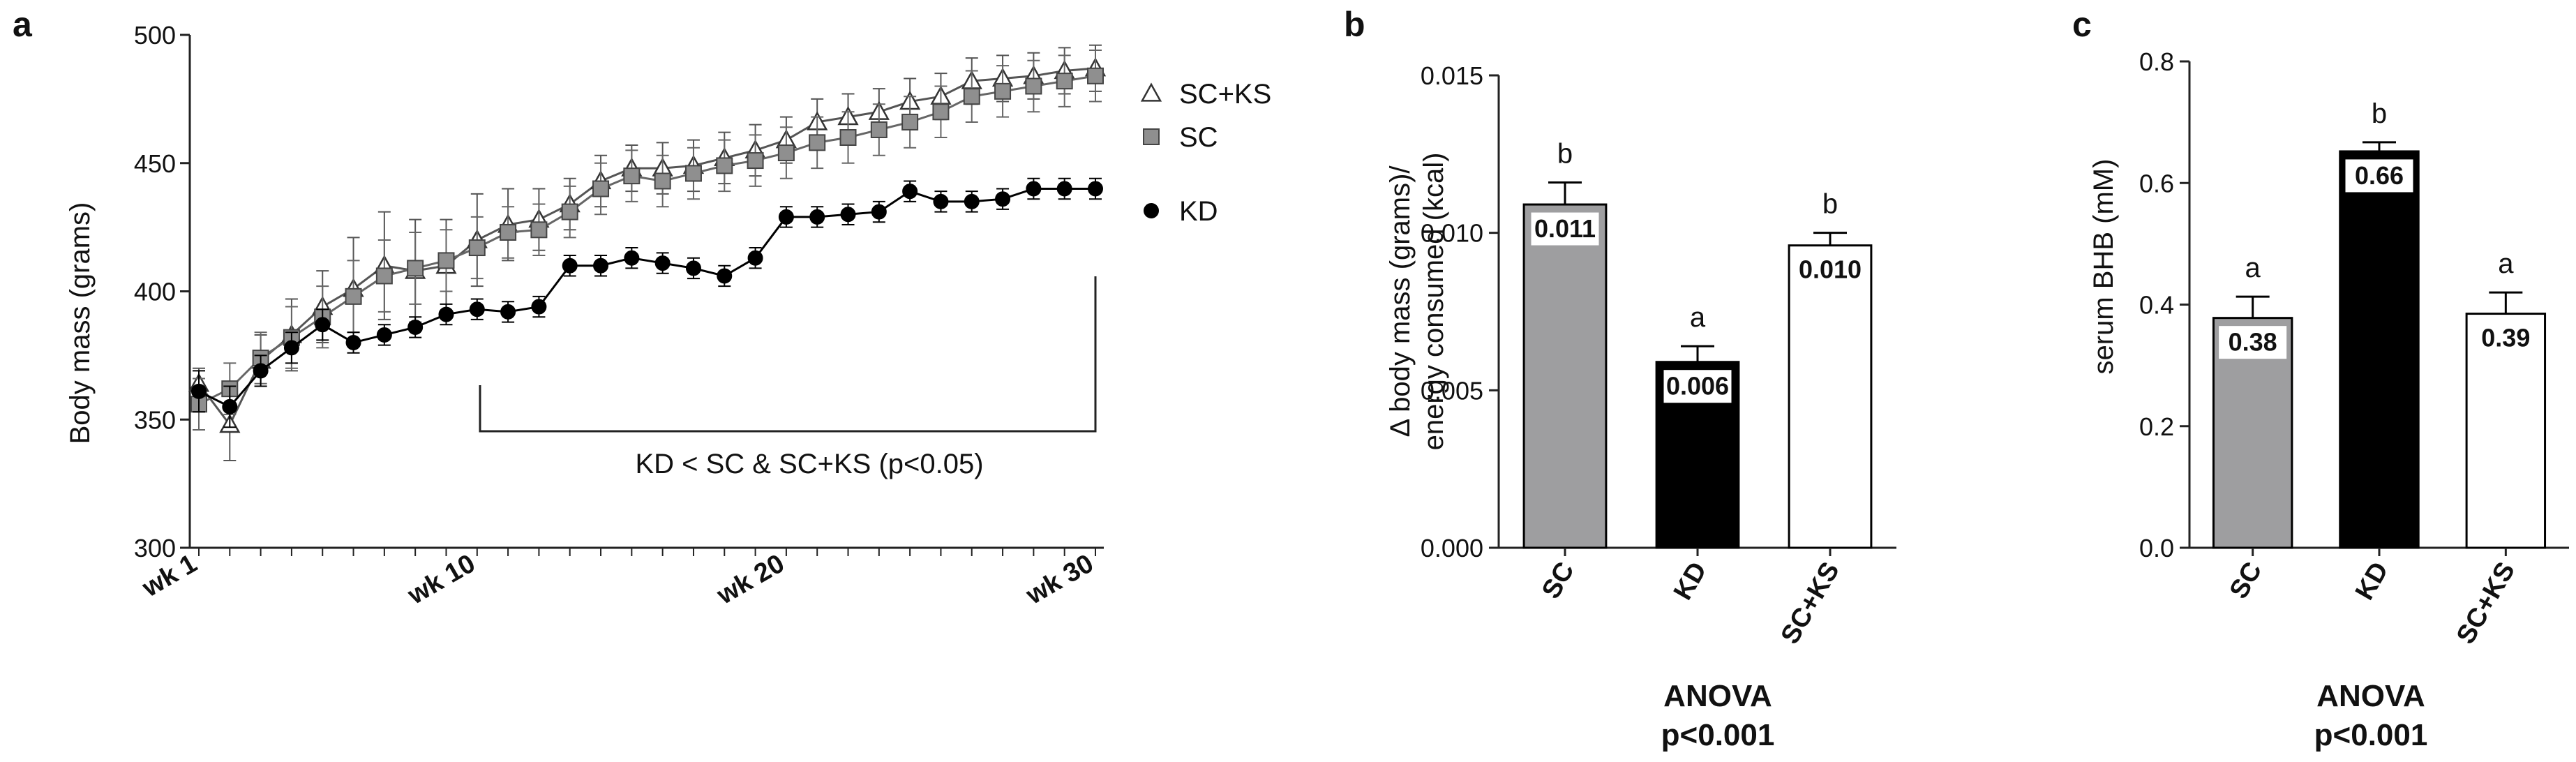 The image size is (2576, 762). I want to click on panel-c-x-tick-label-sc-ks: SC+KS, so click(2486, 604).